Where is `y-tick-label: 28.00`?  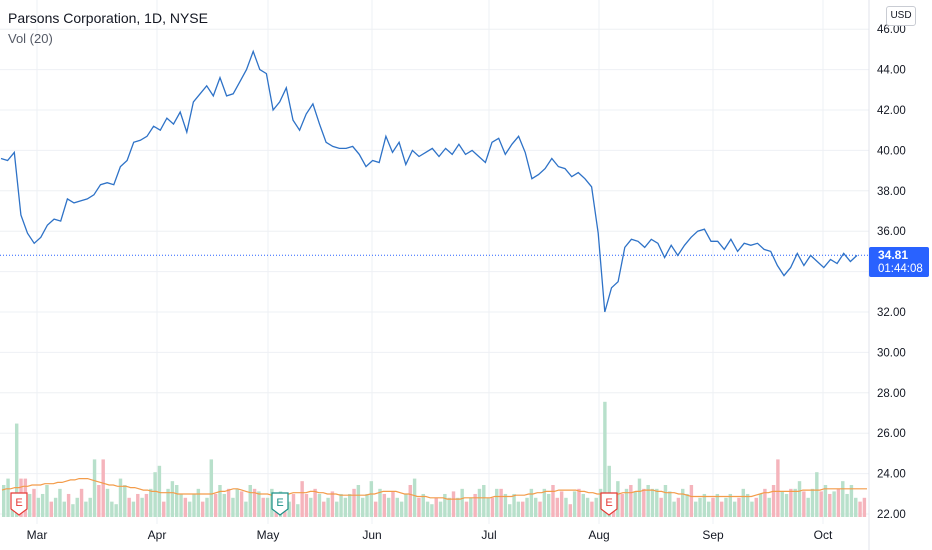 y-tick-label: 28.00 is located at coordinates (891, 394).